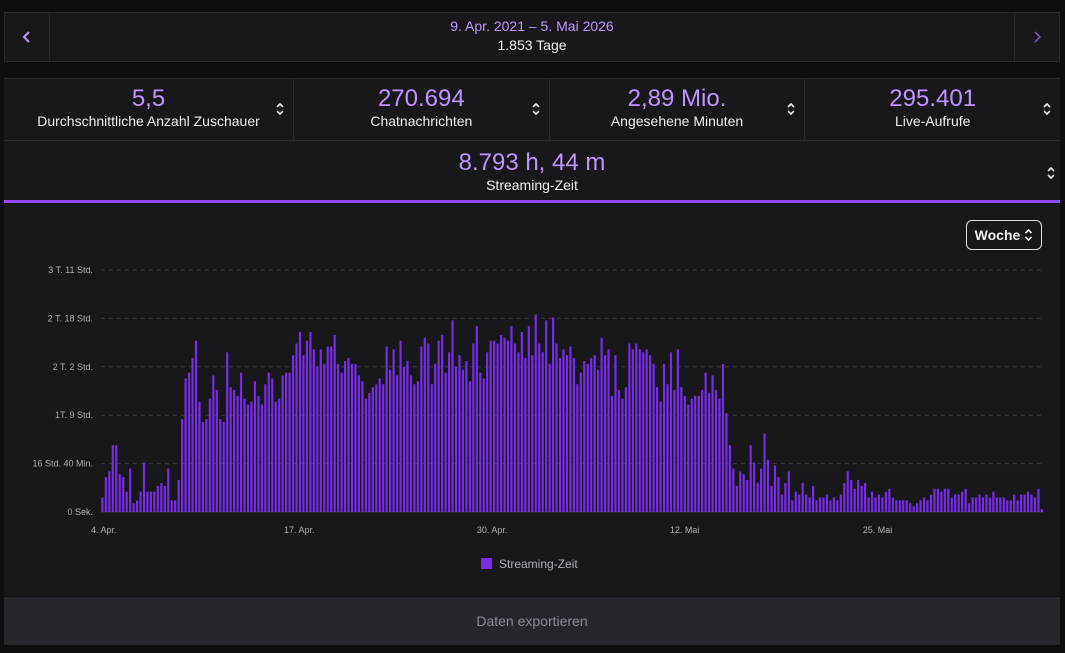 The height and width of the screenshot is (653, 1065). I want to click on next-range-button, so click(1036, 37).